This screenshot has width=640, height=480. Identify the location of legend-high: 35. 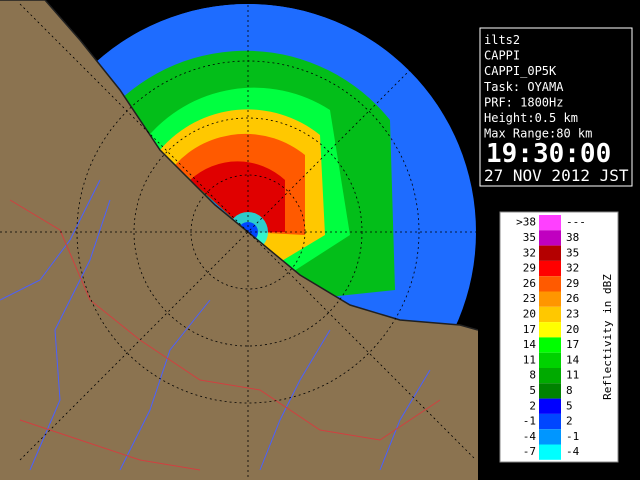
(572, 252).